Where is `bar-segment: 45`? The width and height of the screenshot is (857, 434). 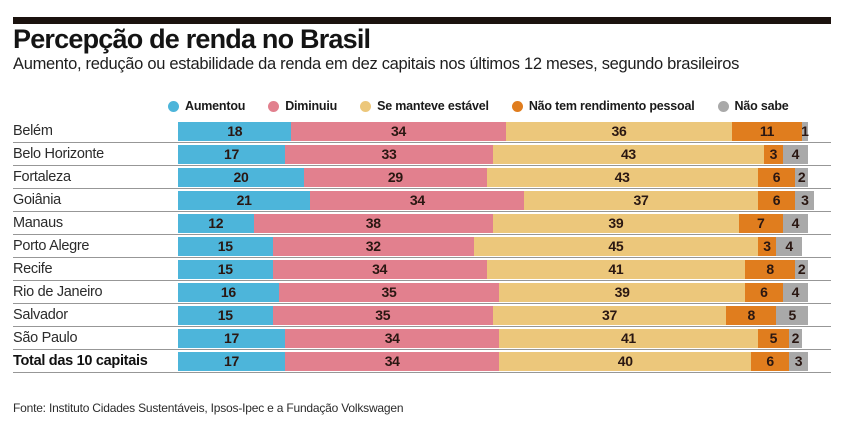
bar-segment: 45 is located at coordinates (616, 246).